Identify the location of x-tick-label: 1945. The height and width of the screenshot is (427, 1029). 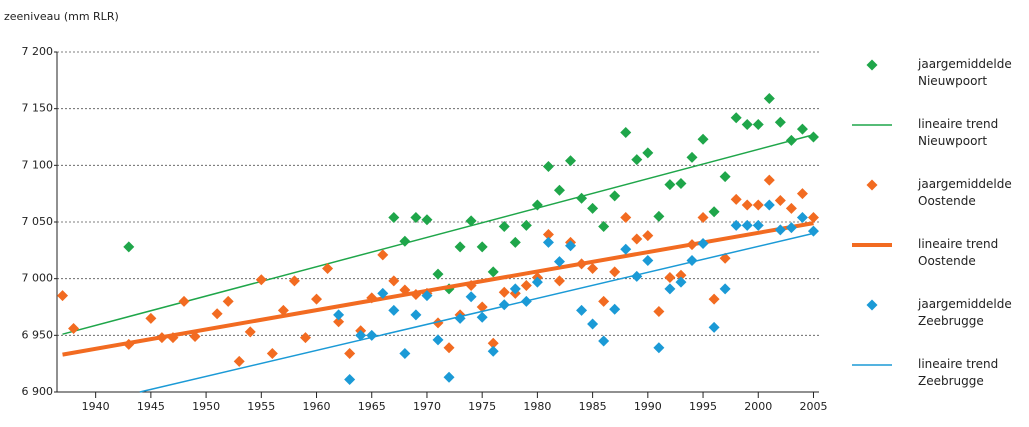
(151, 406).